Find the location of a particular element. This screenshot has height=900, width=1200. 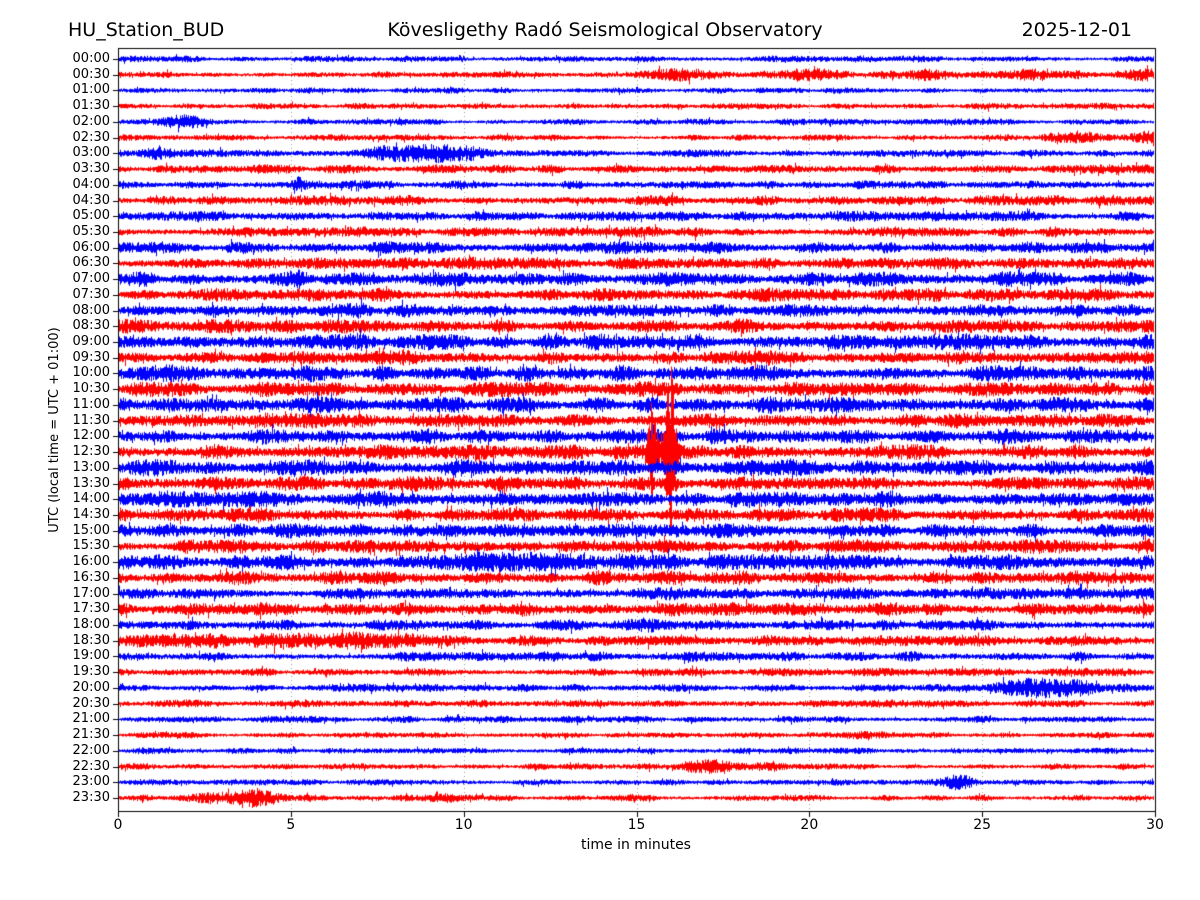

y-tick-label: 23:30 is located at coordinates (91, 797).